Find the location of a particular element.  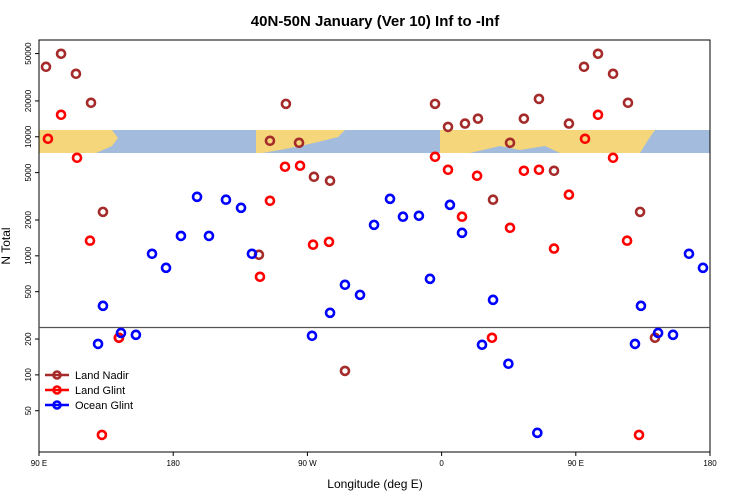

y-tick-label: 10000 is located at coordinates (28, 136).